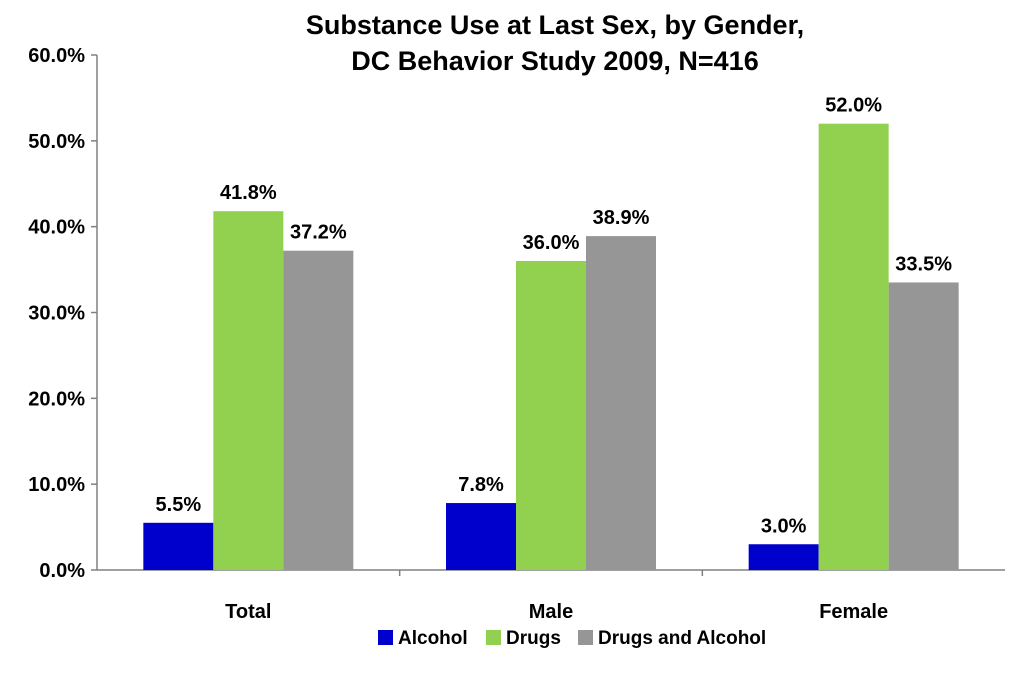 Image resolution: width=1010 pixels, height=673 pixels. Describe the element at coordinates (56, 56) in the screenshot. I see `y-tick-label: 60.0%` at that location.